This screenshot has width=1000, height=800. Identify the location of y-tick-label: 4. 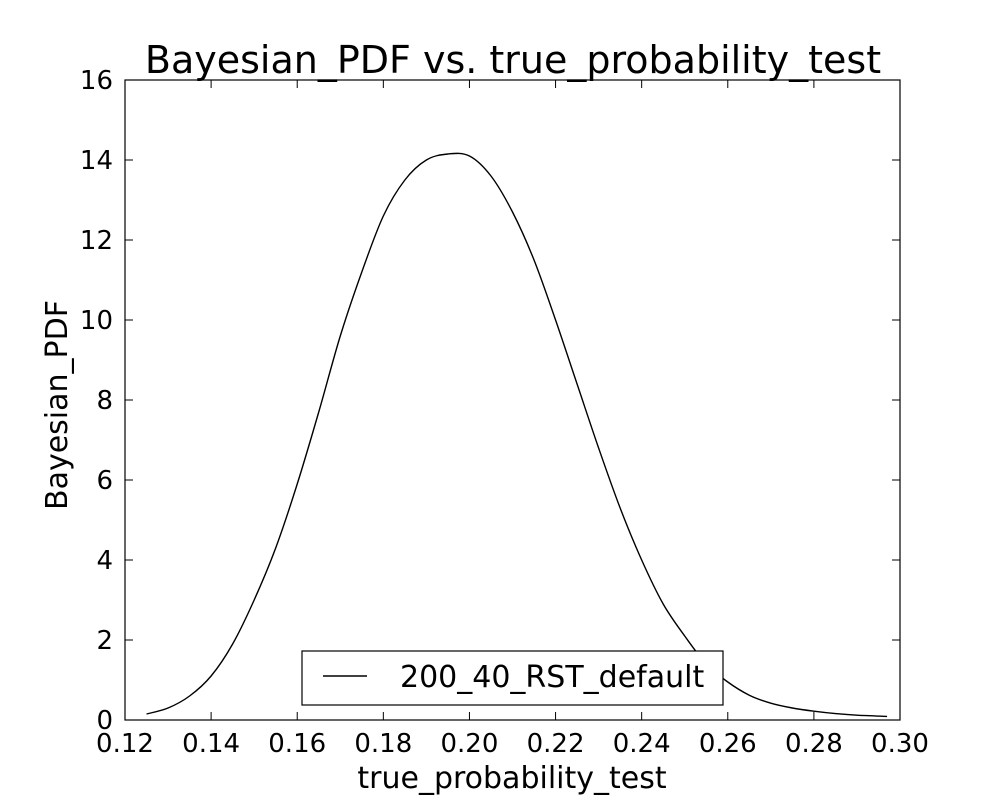
(104, 561).